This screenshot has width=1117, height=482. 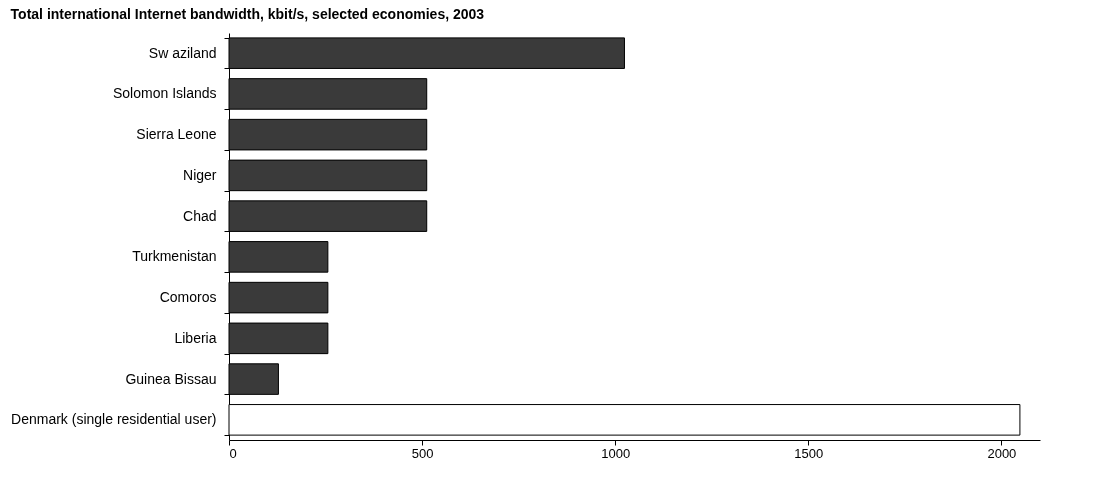 I want to click on y-tick-label: Sw aziland, so click(x=182, y=52).